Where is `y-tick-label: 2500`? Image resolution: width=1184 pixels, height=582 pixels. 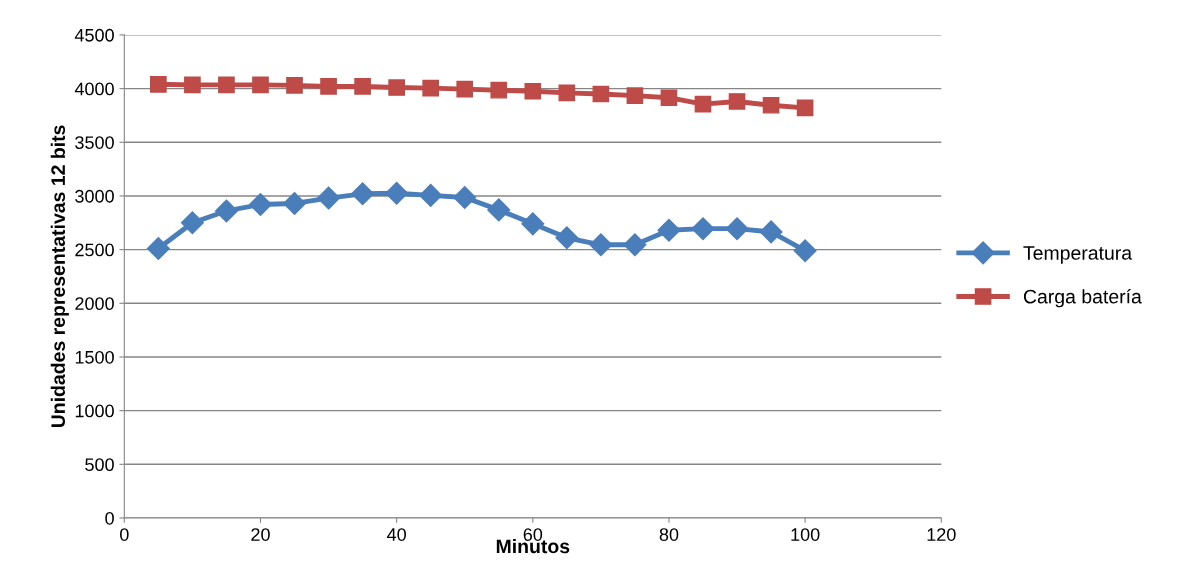 y-tick-label: 2500 is located at coordinates (94, 250).